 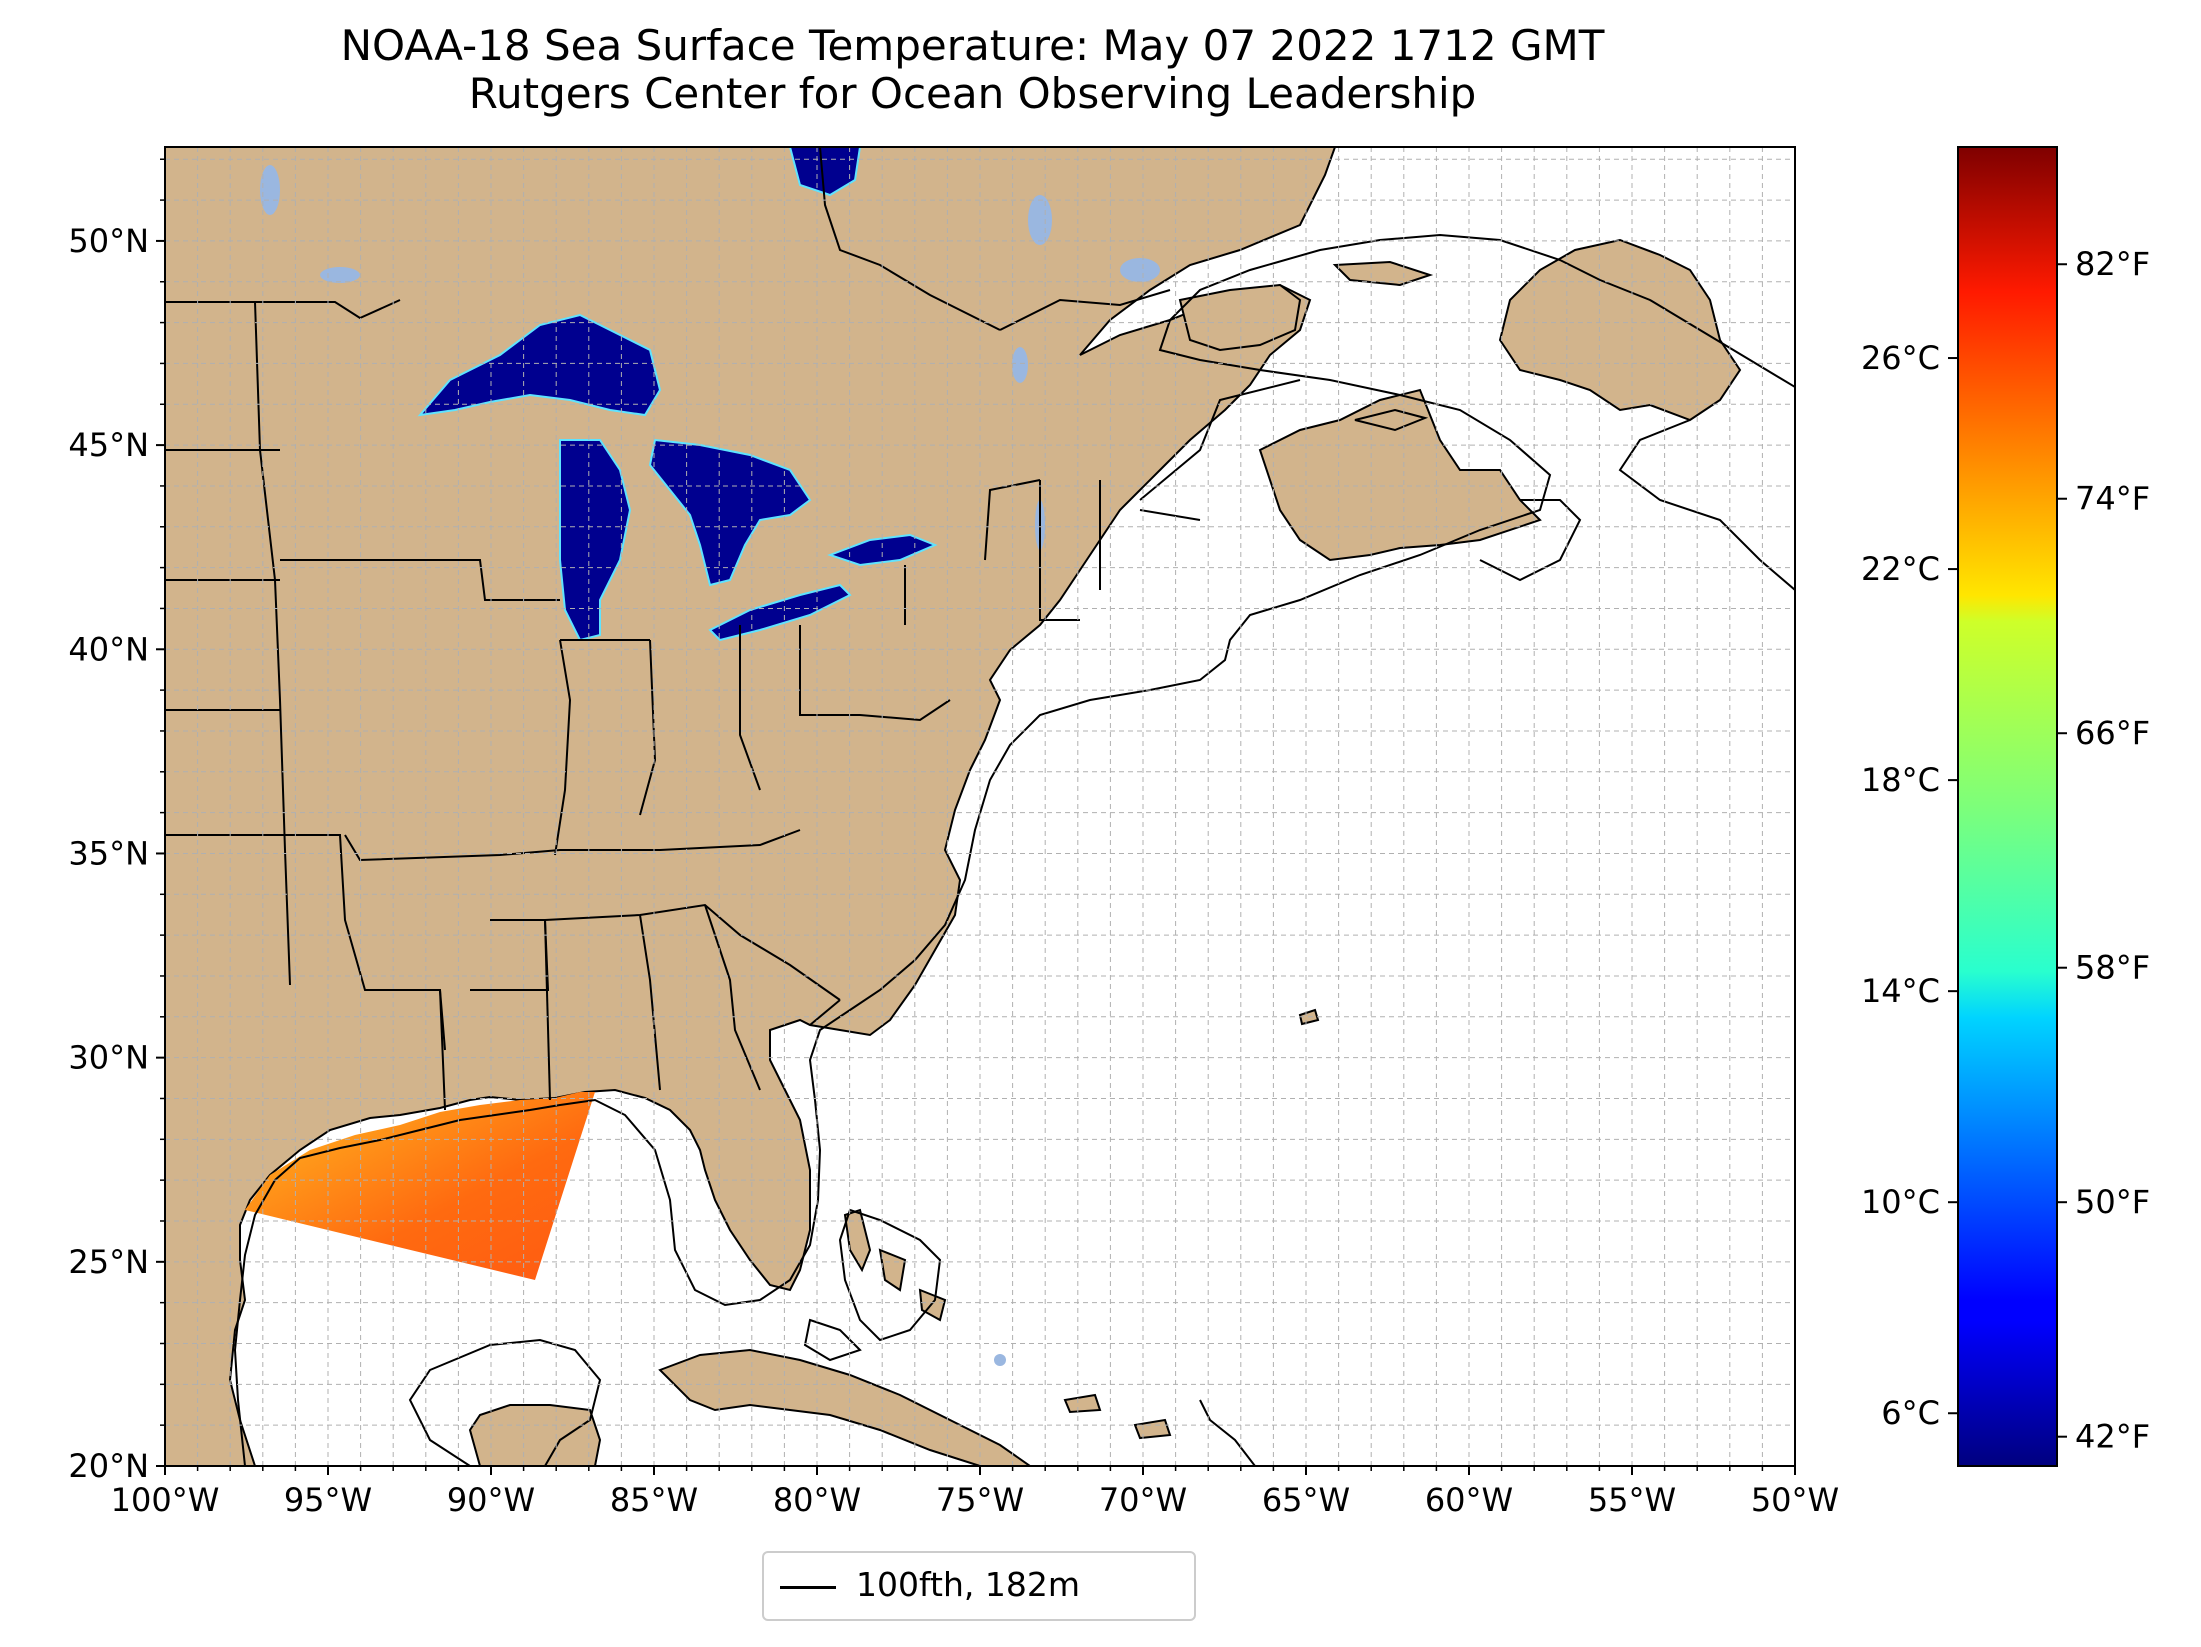 What do you see at coordinates (1469, 1500) in the screenshot?
I see `lon-tick-label: 60°W` at bounding box center [1469, 1500].